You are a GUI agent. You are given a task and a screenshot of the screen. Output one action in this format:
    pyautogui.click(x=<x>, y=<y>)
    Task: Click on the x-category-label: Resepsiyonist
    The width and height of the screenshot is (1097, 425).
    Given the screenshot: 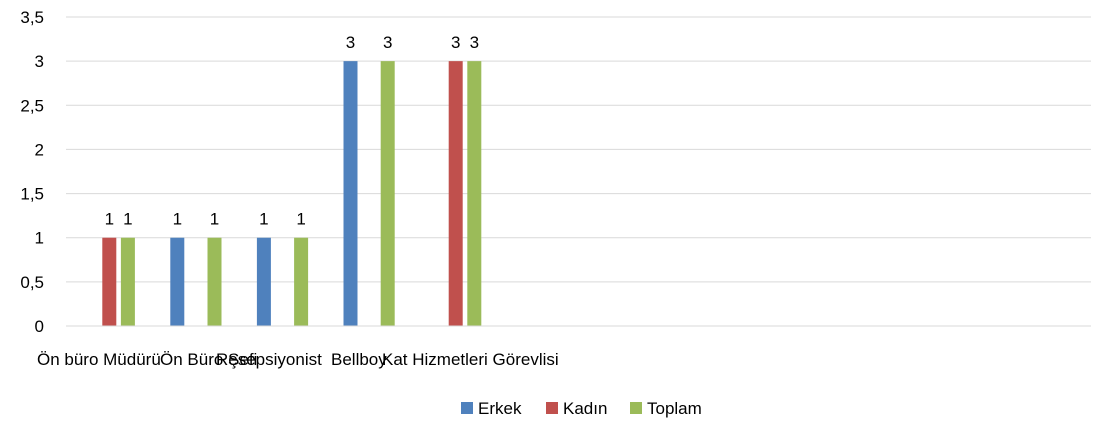 What is the action you would take?
    pyautogui.click(x=269, y=359)
    